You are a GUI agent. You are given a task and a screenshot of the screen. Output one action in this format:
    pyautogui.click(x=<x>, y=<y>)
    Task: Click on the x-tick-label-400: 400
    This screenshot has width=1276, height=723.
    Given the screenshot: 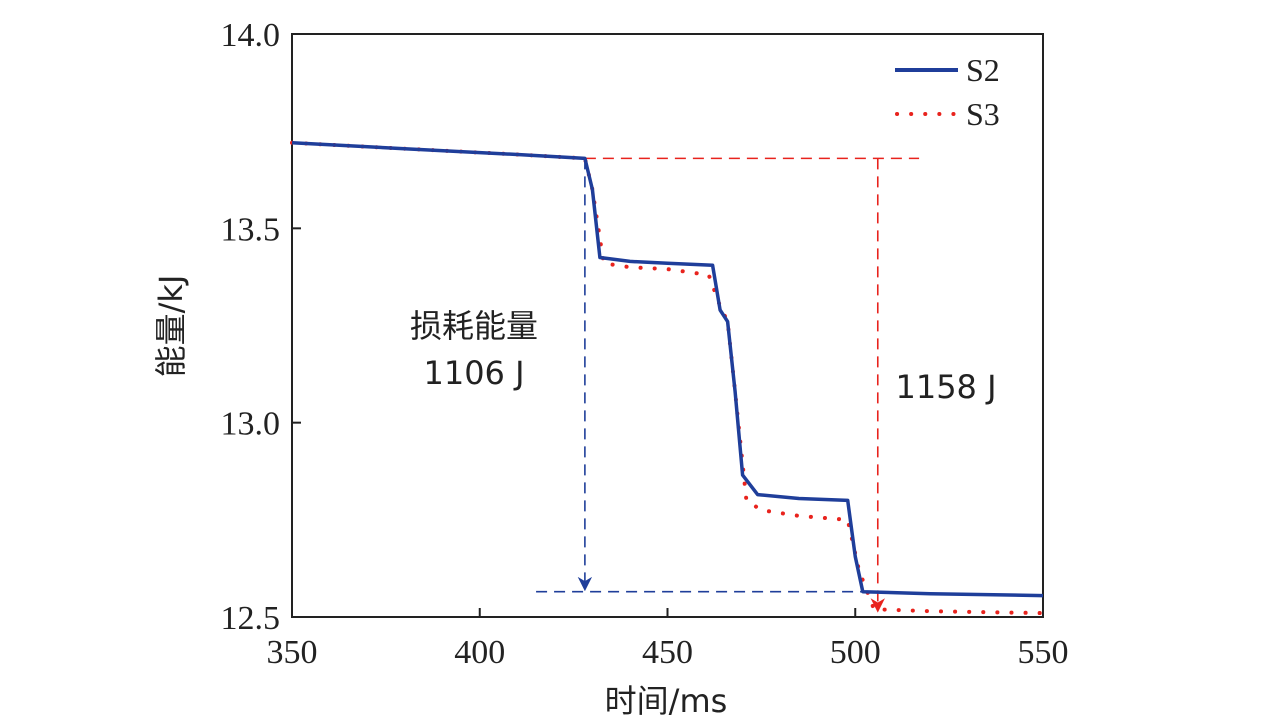 What is the action you would take?
    pyautogui.click(x=479, y=652)
    